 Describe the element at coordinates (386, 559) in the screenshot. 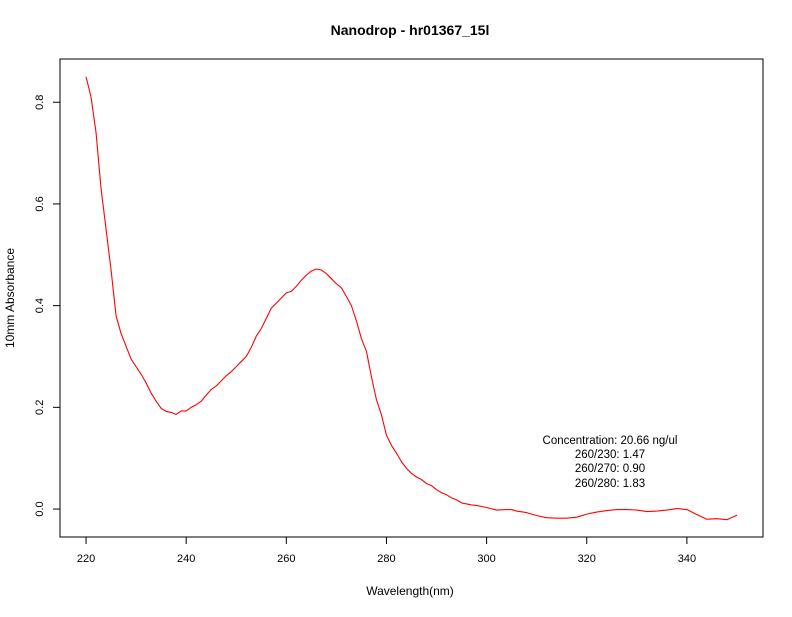

I see `x-tick-label: 280` at that location.